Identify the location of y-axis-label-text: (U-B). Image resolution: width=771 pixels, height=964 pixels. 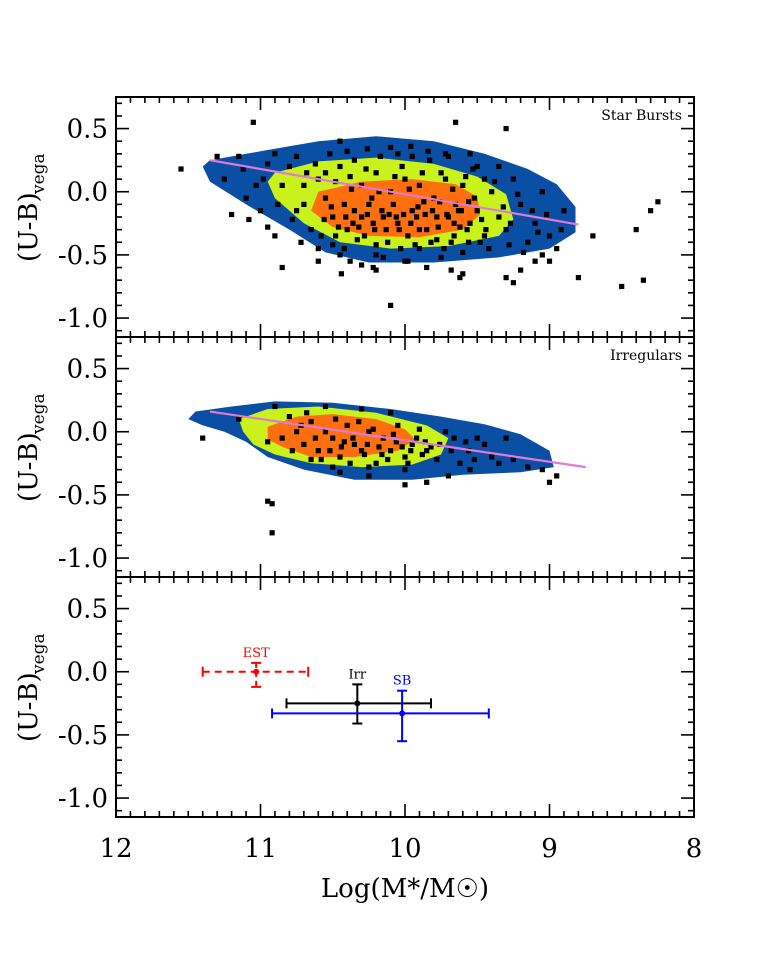
(29, 707).